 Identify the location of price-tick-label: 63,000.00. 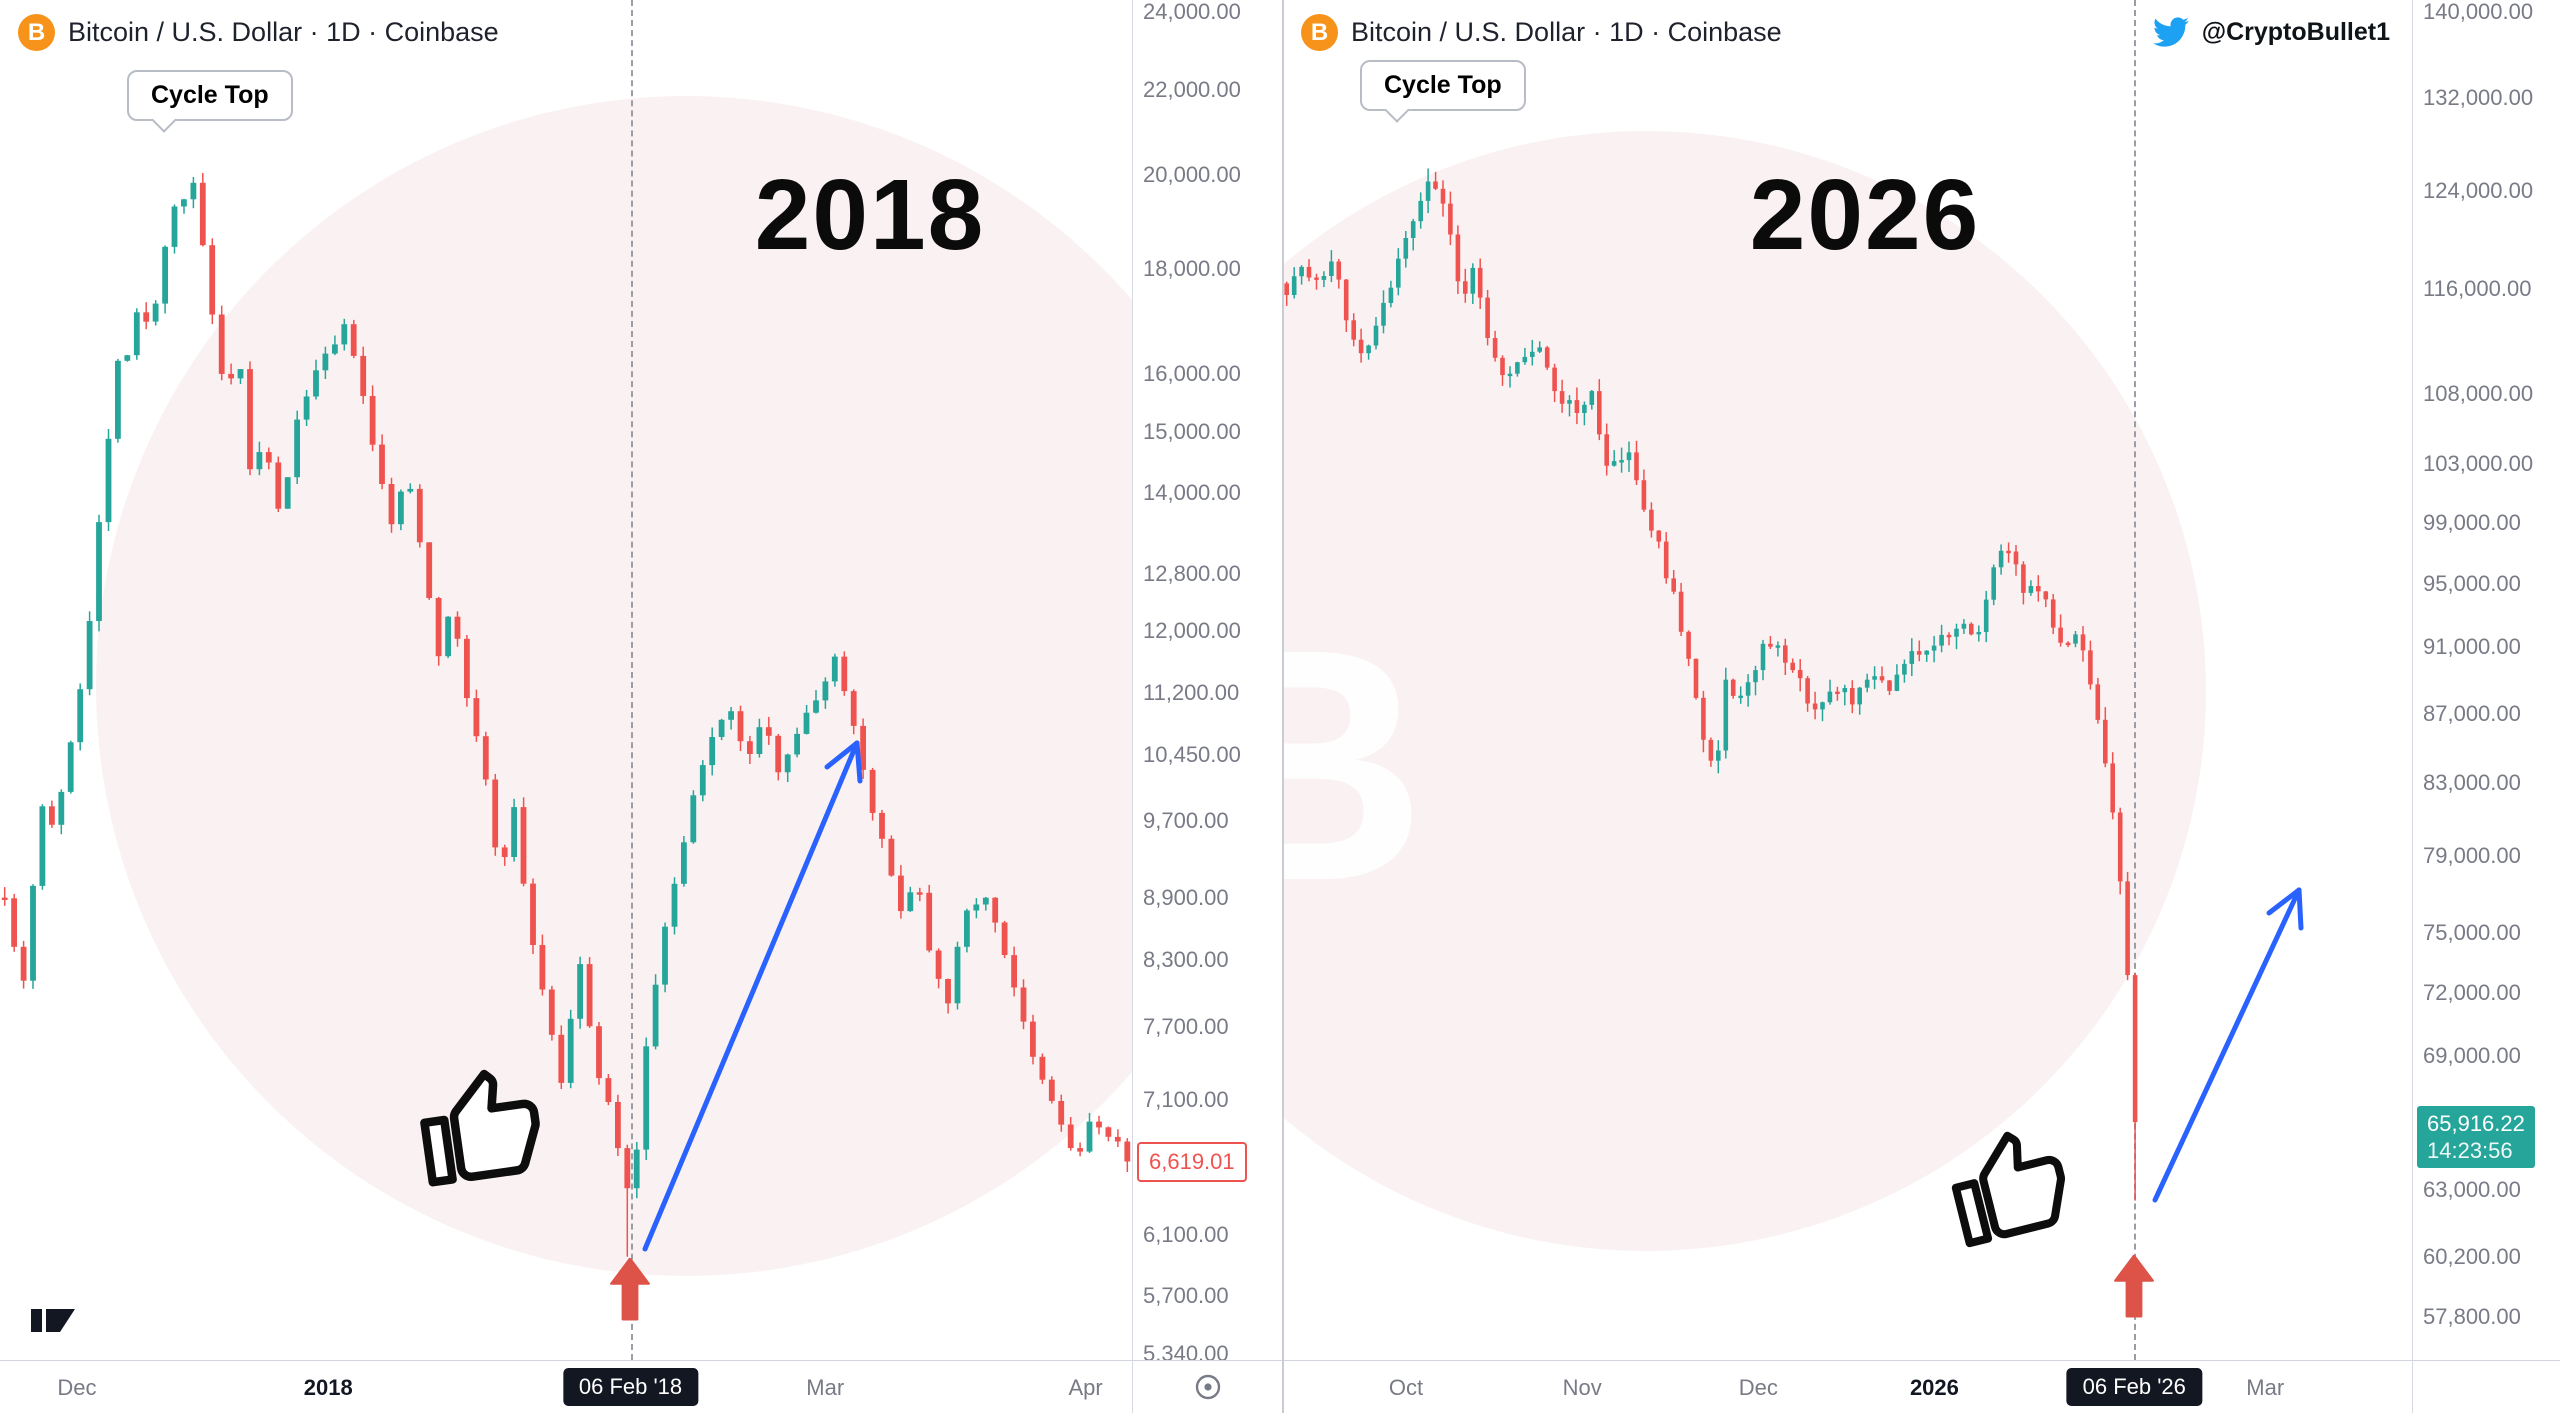
(2472, 1189).